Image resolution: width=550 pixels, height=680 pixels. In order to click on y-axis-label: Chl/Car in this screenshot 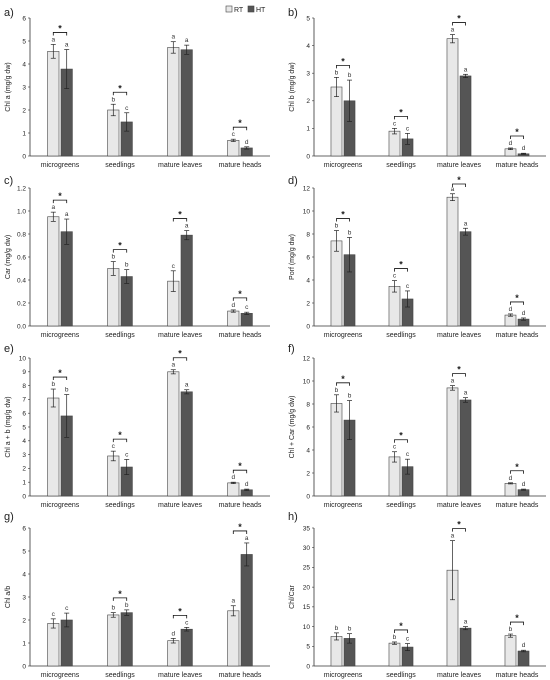, I will do `click(292, 596)`.